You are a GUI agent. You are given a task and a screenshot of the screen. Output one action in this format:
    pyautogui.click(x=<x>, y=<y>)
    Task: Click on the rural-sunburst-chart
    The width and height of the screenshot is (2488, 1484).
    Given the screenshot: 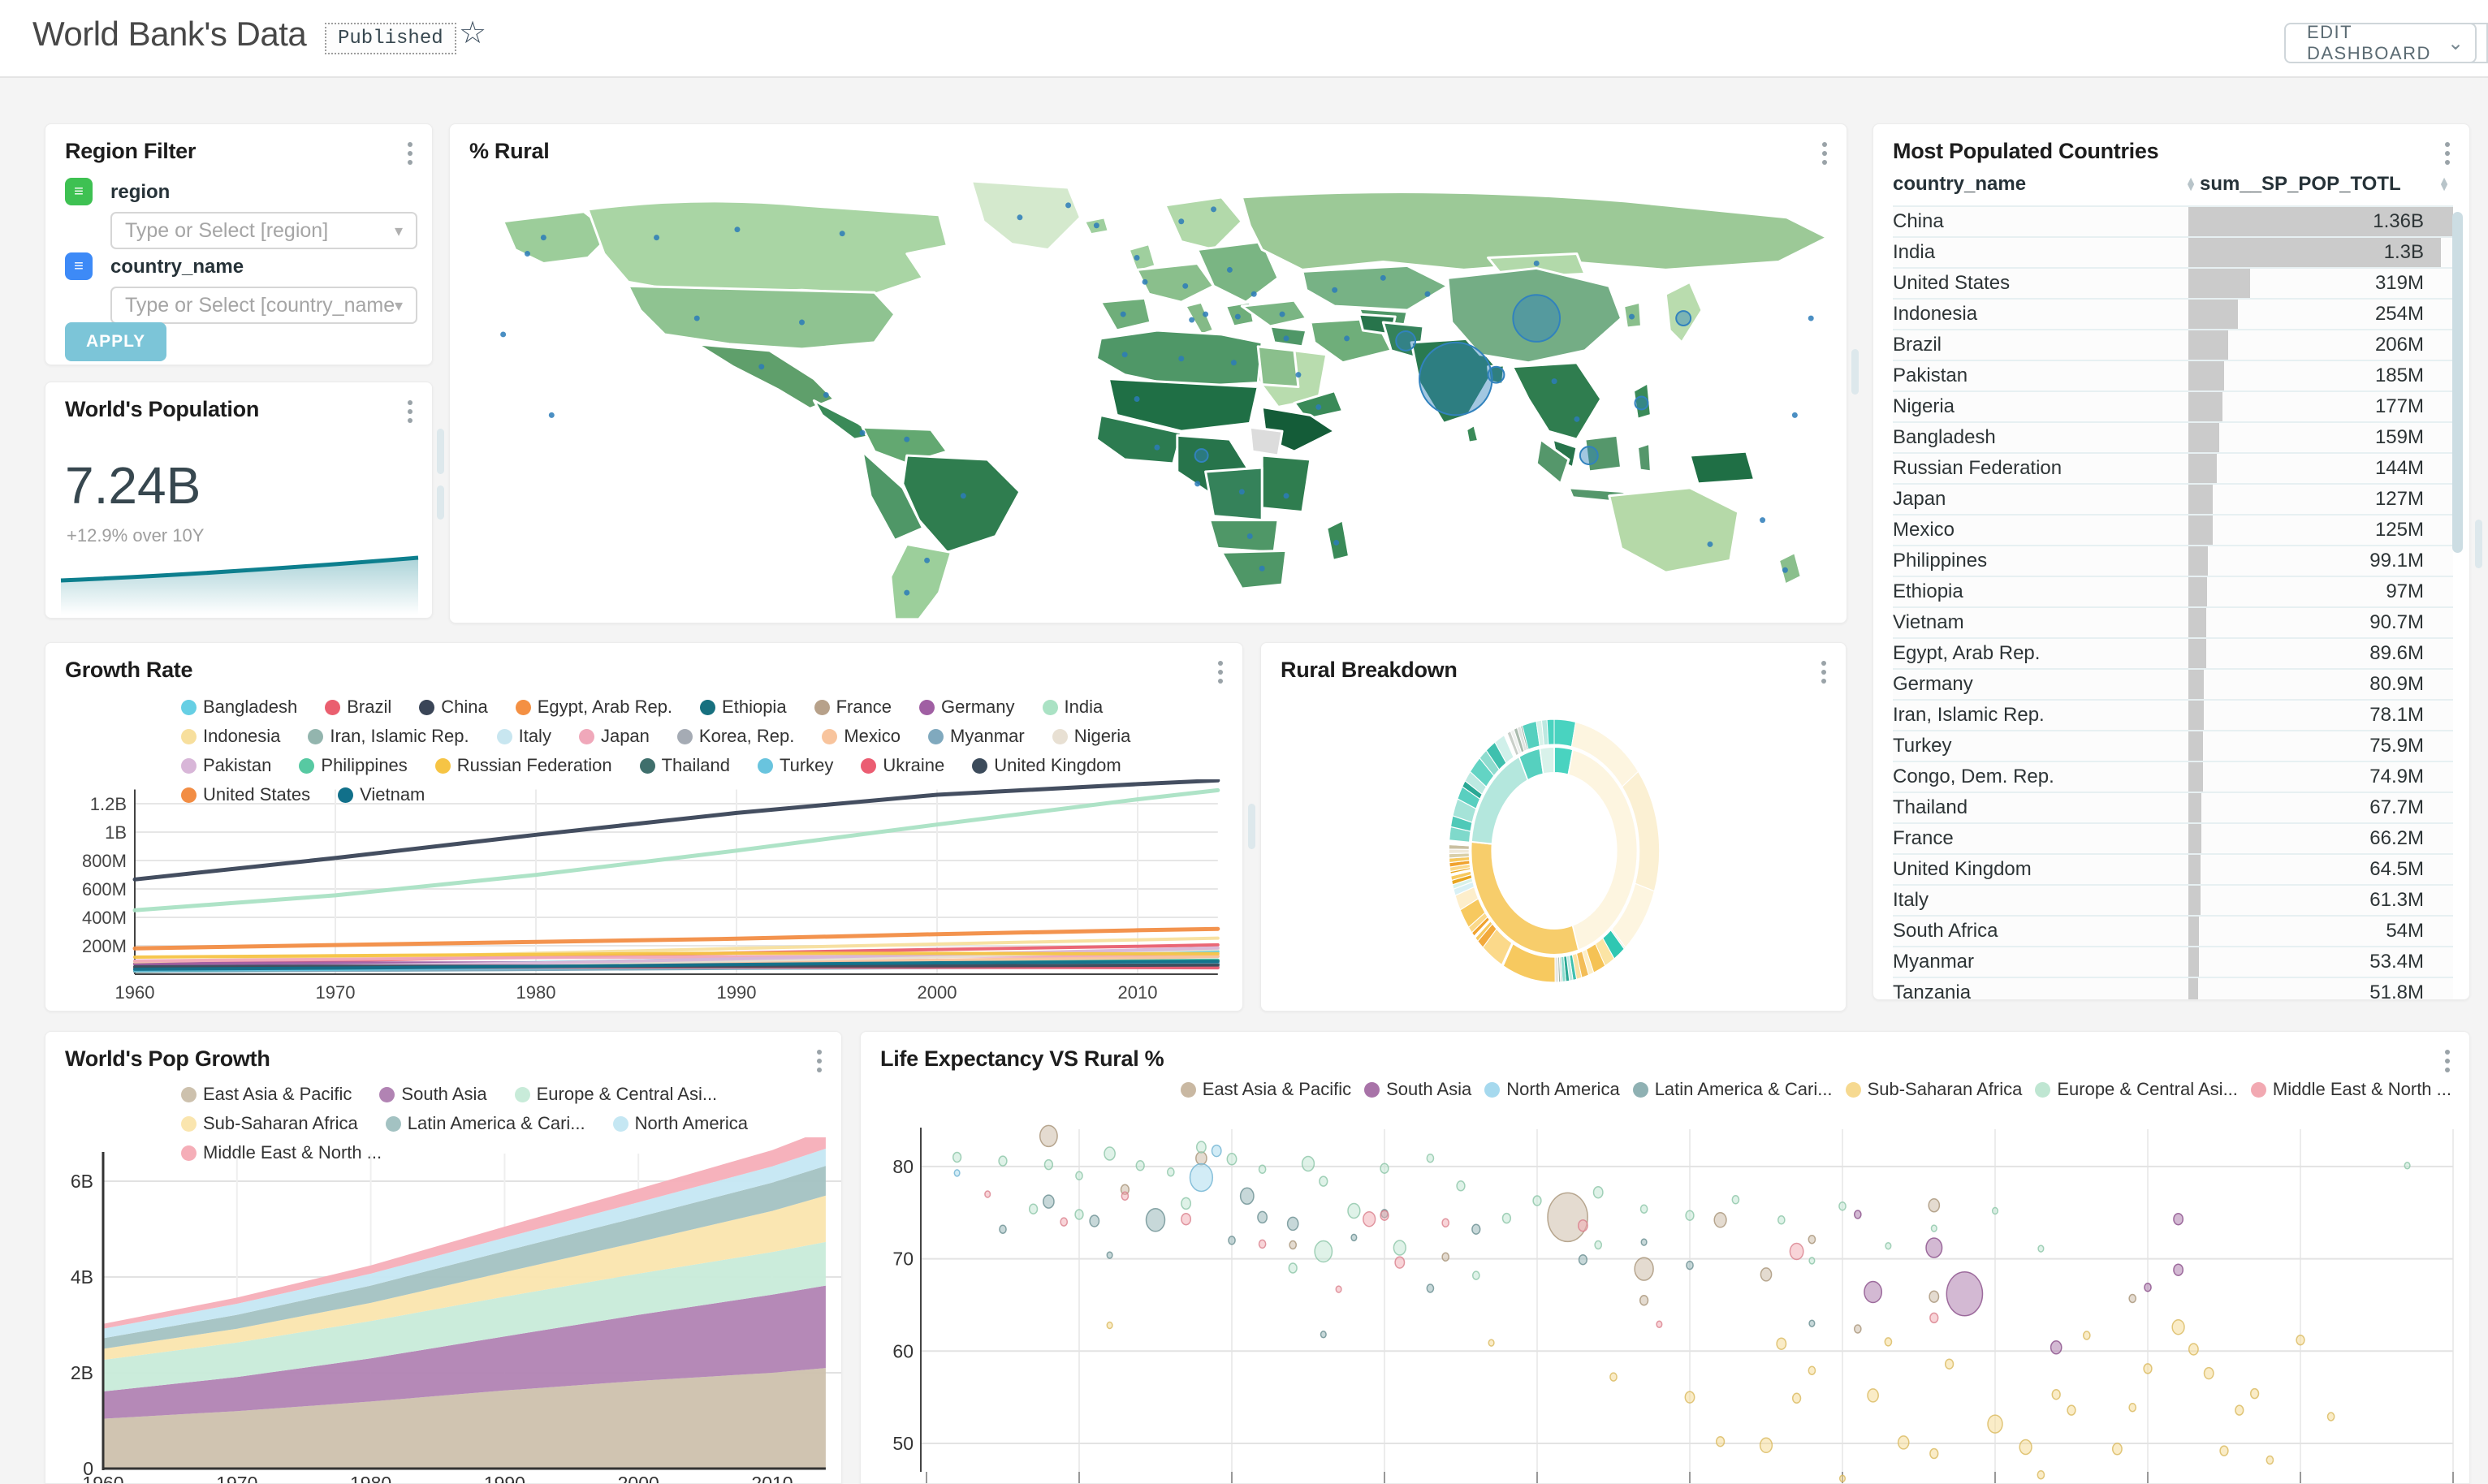 What is the action you would take?
    pyautogui.click(x=1554, y=843)
    